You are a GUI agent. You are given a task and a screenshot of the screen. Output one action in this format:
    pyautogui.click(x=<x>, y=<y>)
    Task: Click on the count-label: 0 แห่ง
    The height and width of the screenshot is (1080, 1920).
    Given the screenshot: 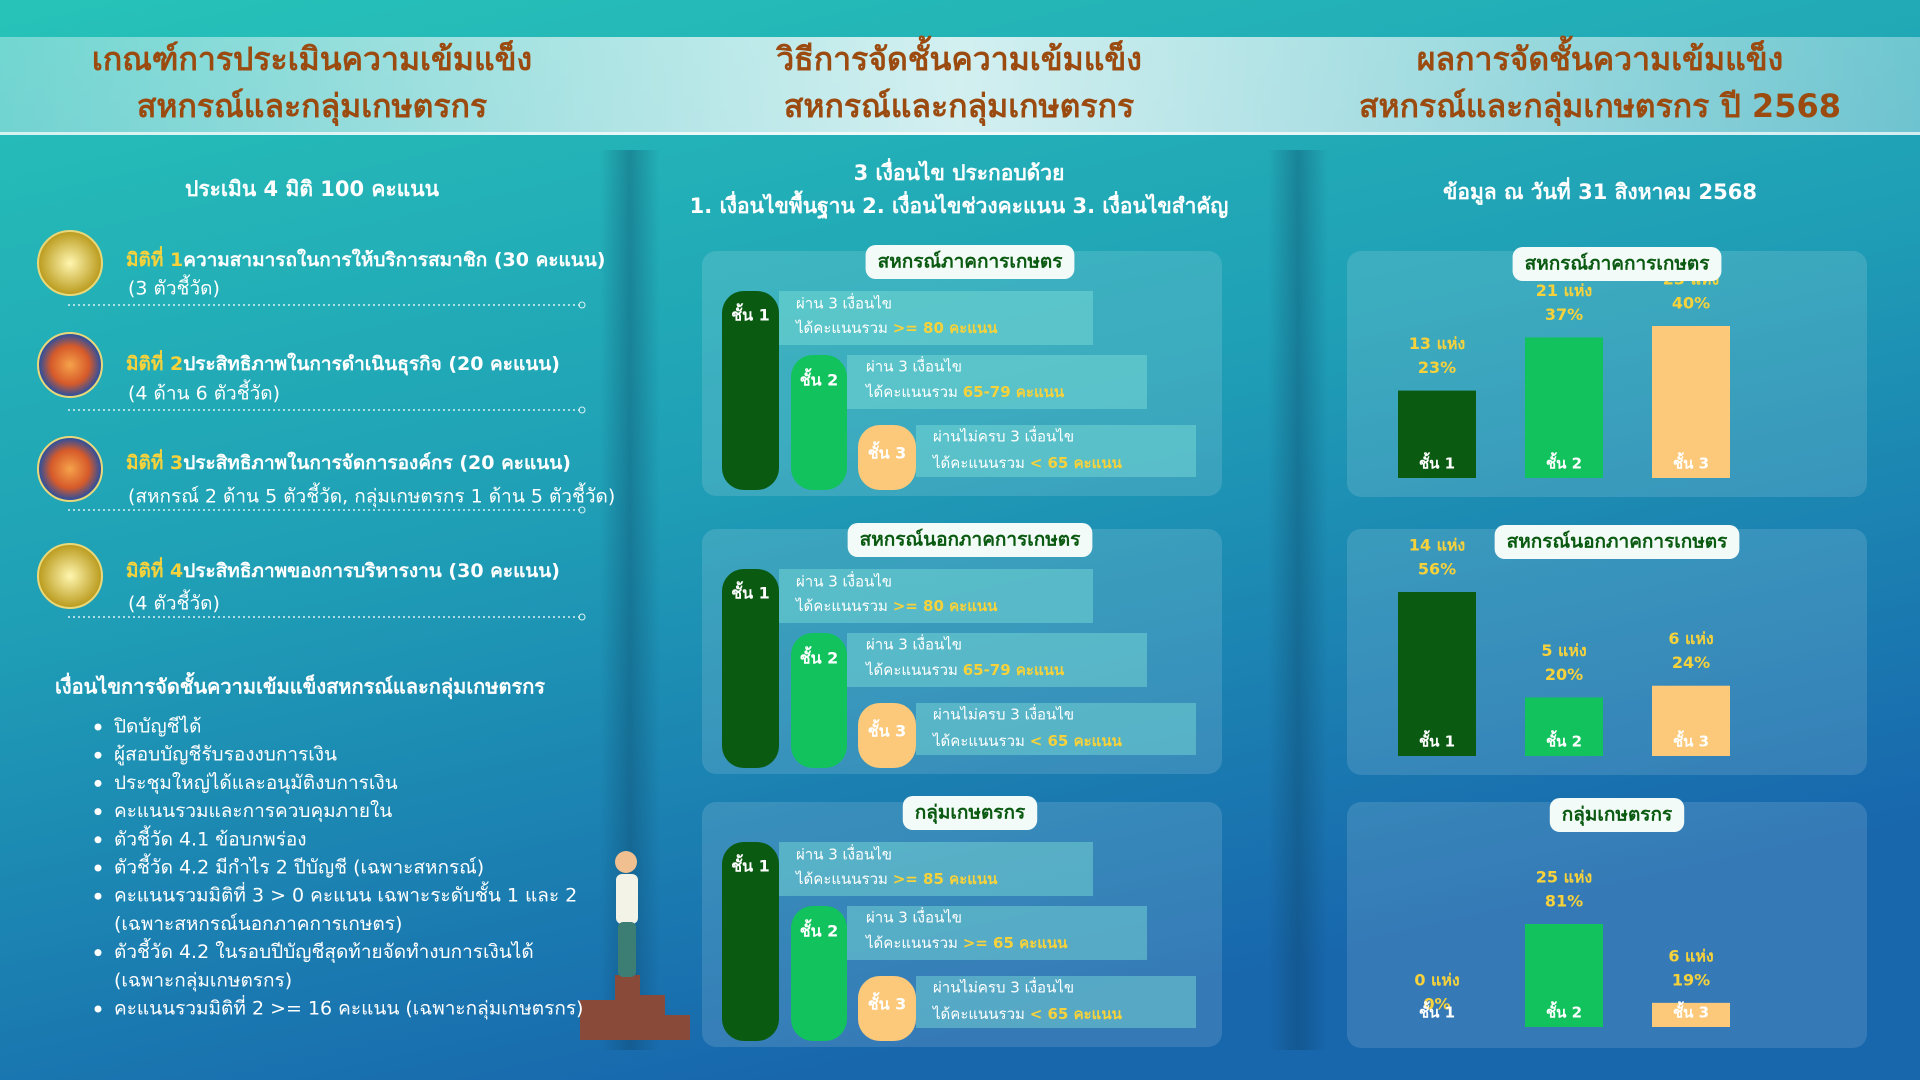 What is the action you would take?
    pyautogui.click(x=1436, y=980)
    